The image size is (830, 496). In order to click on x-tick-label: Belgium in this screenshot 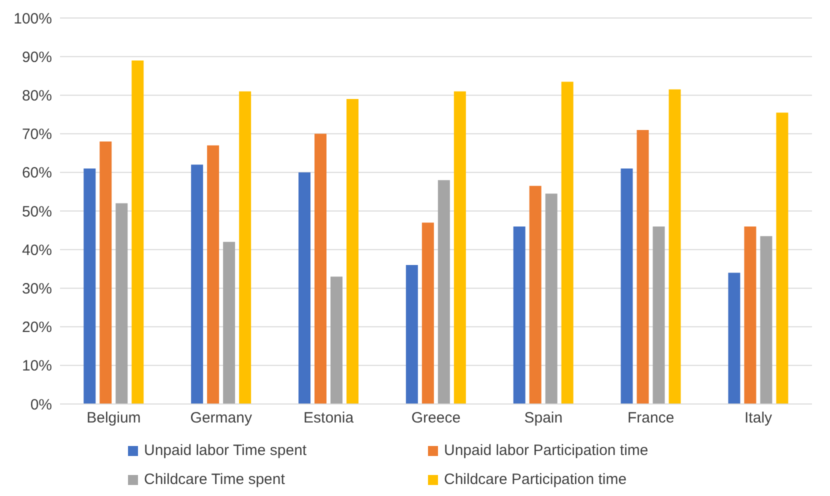, I will do `click(113, 418)`.